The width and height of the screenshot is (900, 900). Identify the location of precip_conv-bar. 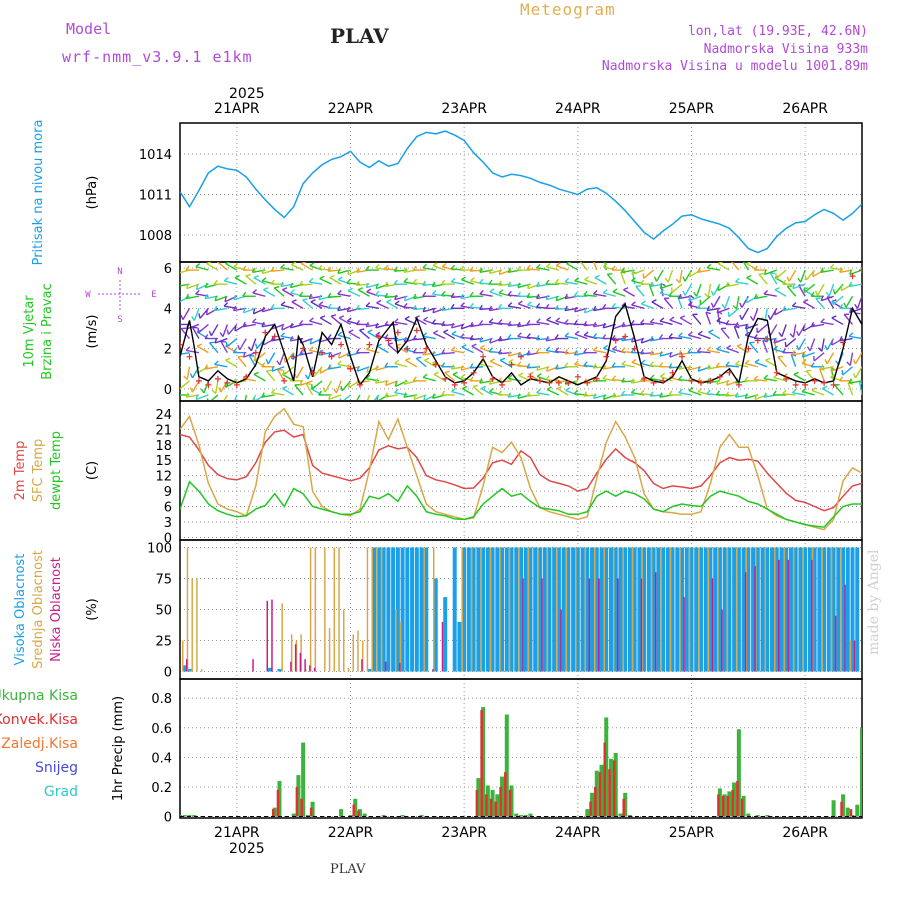
(510, 803).